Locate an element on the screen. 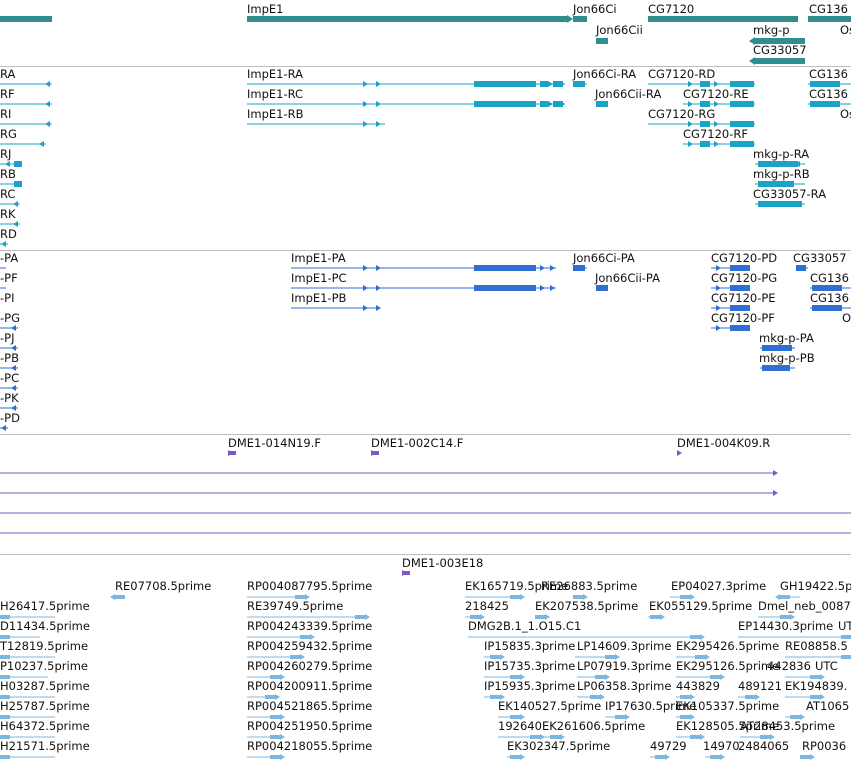  transcript-label: RA is located at coordinates (8, 74).